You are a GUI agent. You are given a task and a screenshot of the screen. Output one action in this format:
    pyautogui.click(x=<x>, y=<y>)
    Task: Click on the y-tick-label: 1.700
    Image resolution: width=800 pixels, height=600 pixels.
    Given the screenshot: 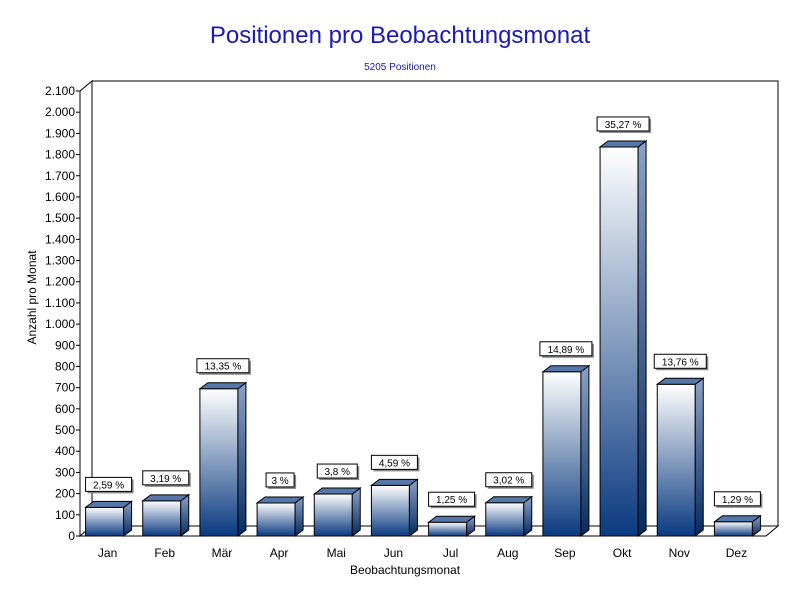 What is the action you would take?
    pyautogui.click(x=60, y=176)
    